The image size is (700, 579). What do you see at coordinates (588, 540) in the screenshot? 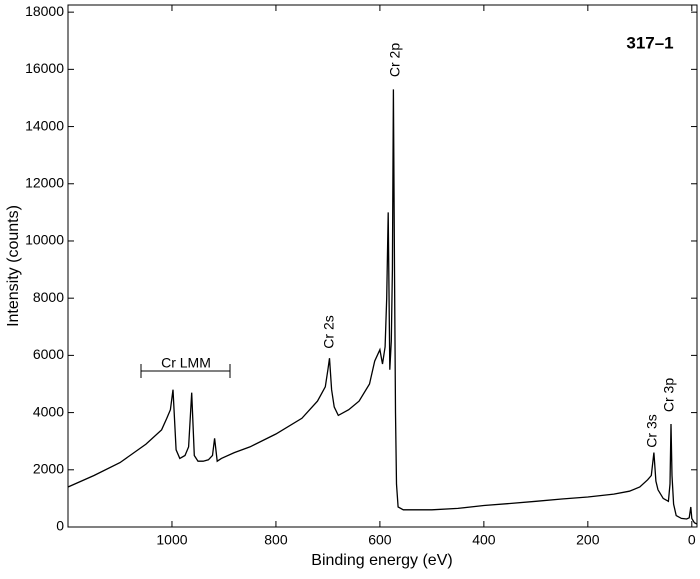
I see `x-tick-label: 200` at bounding box center [588, 540].